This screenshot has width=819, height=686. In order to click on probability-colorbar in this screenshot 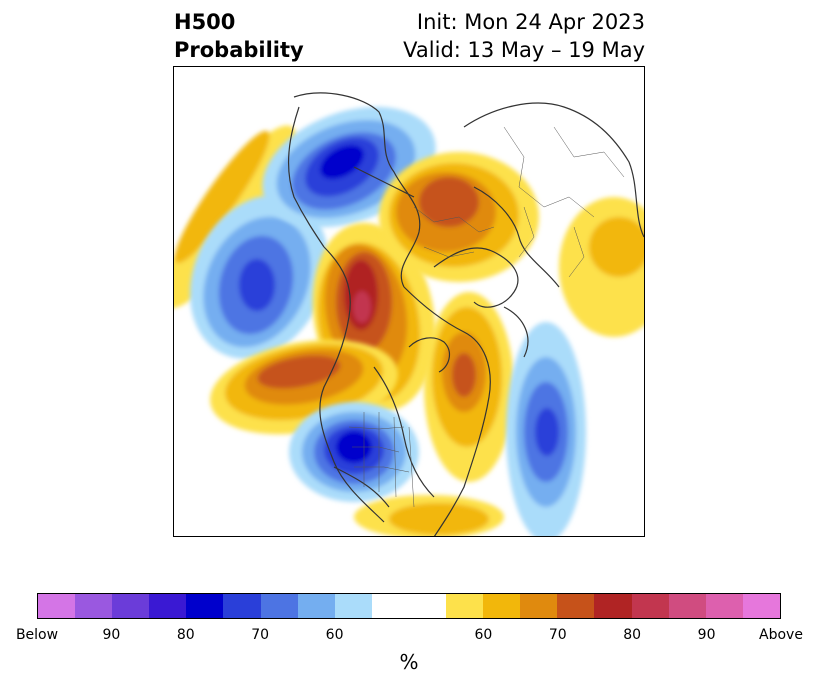, I will do `click(409, 606)`.